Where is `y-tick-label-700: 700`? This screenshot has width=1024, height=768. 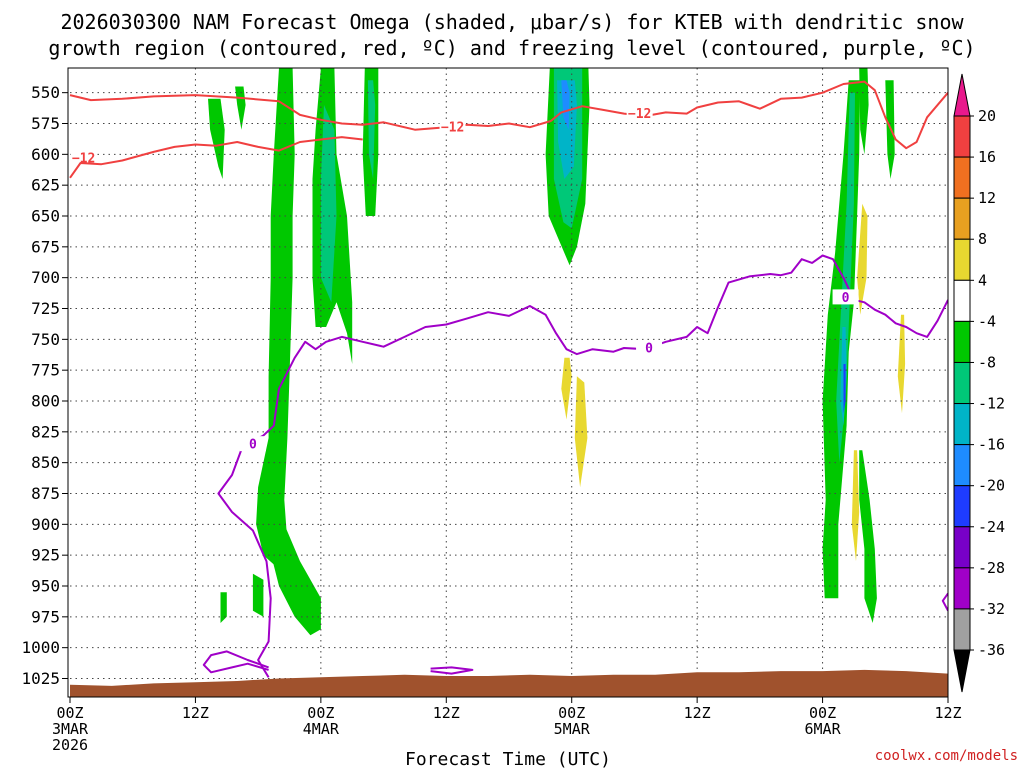 y-tick-label-700: 700 is located at coordinates (45, 277).